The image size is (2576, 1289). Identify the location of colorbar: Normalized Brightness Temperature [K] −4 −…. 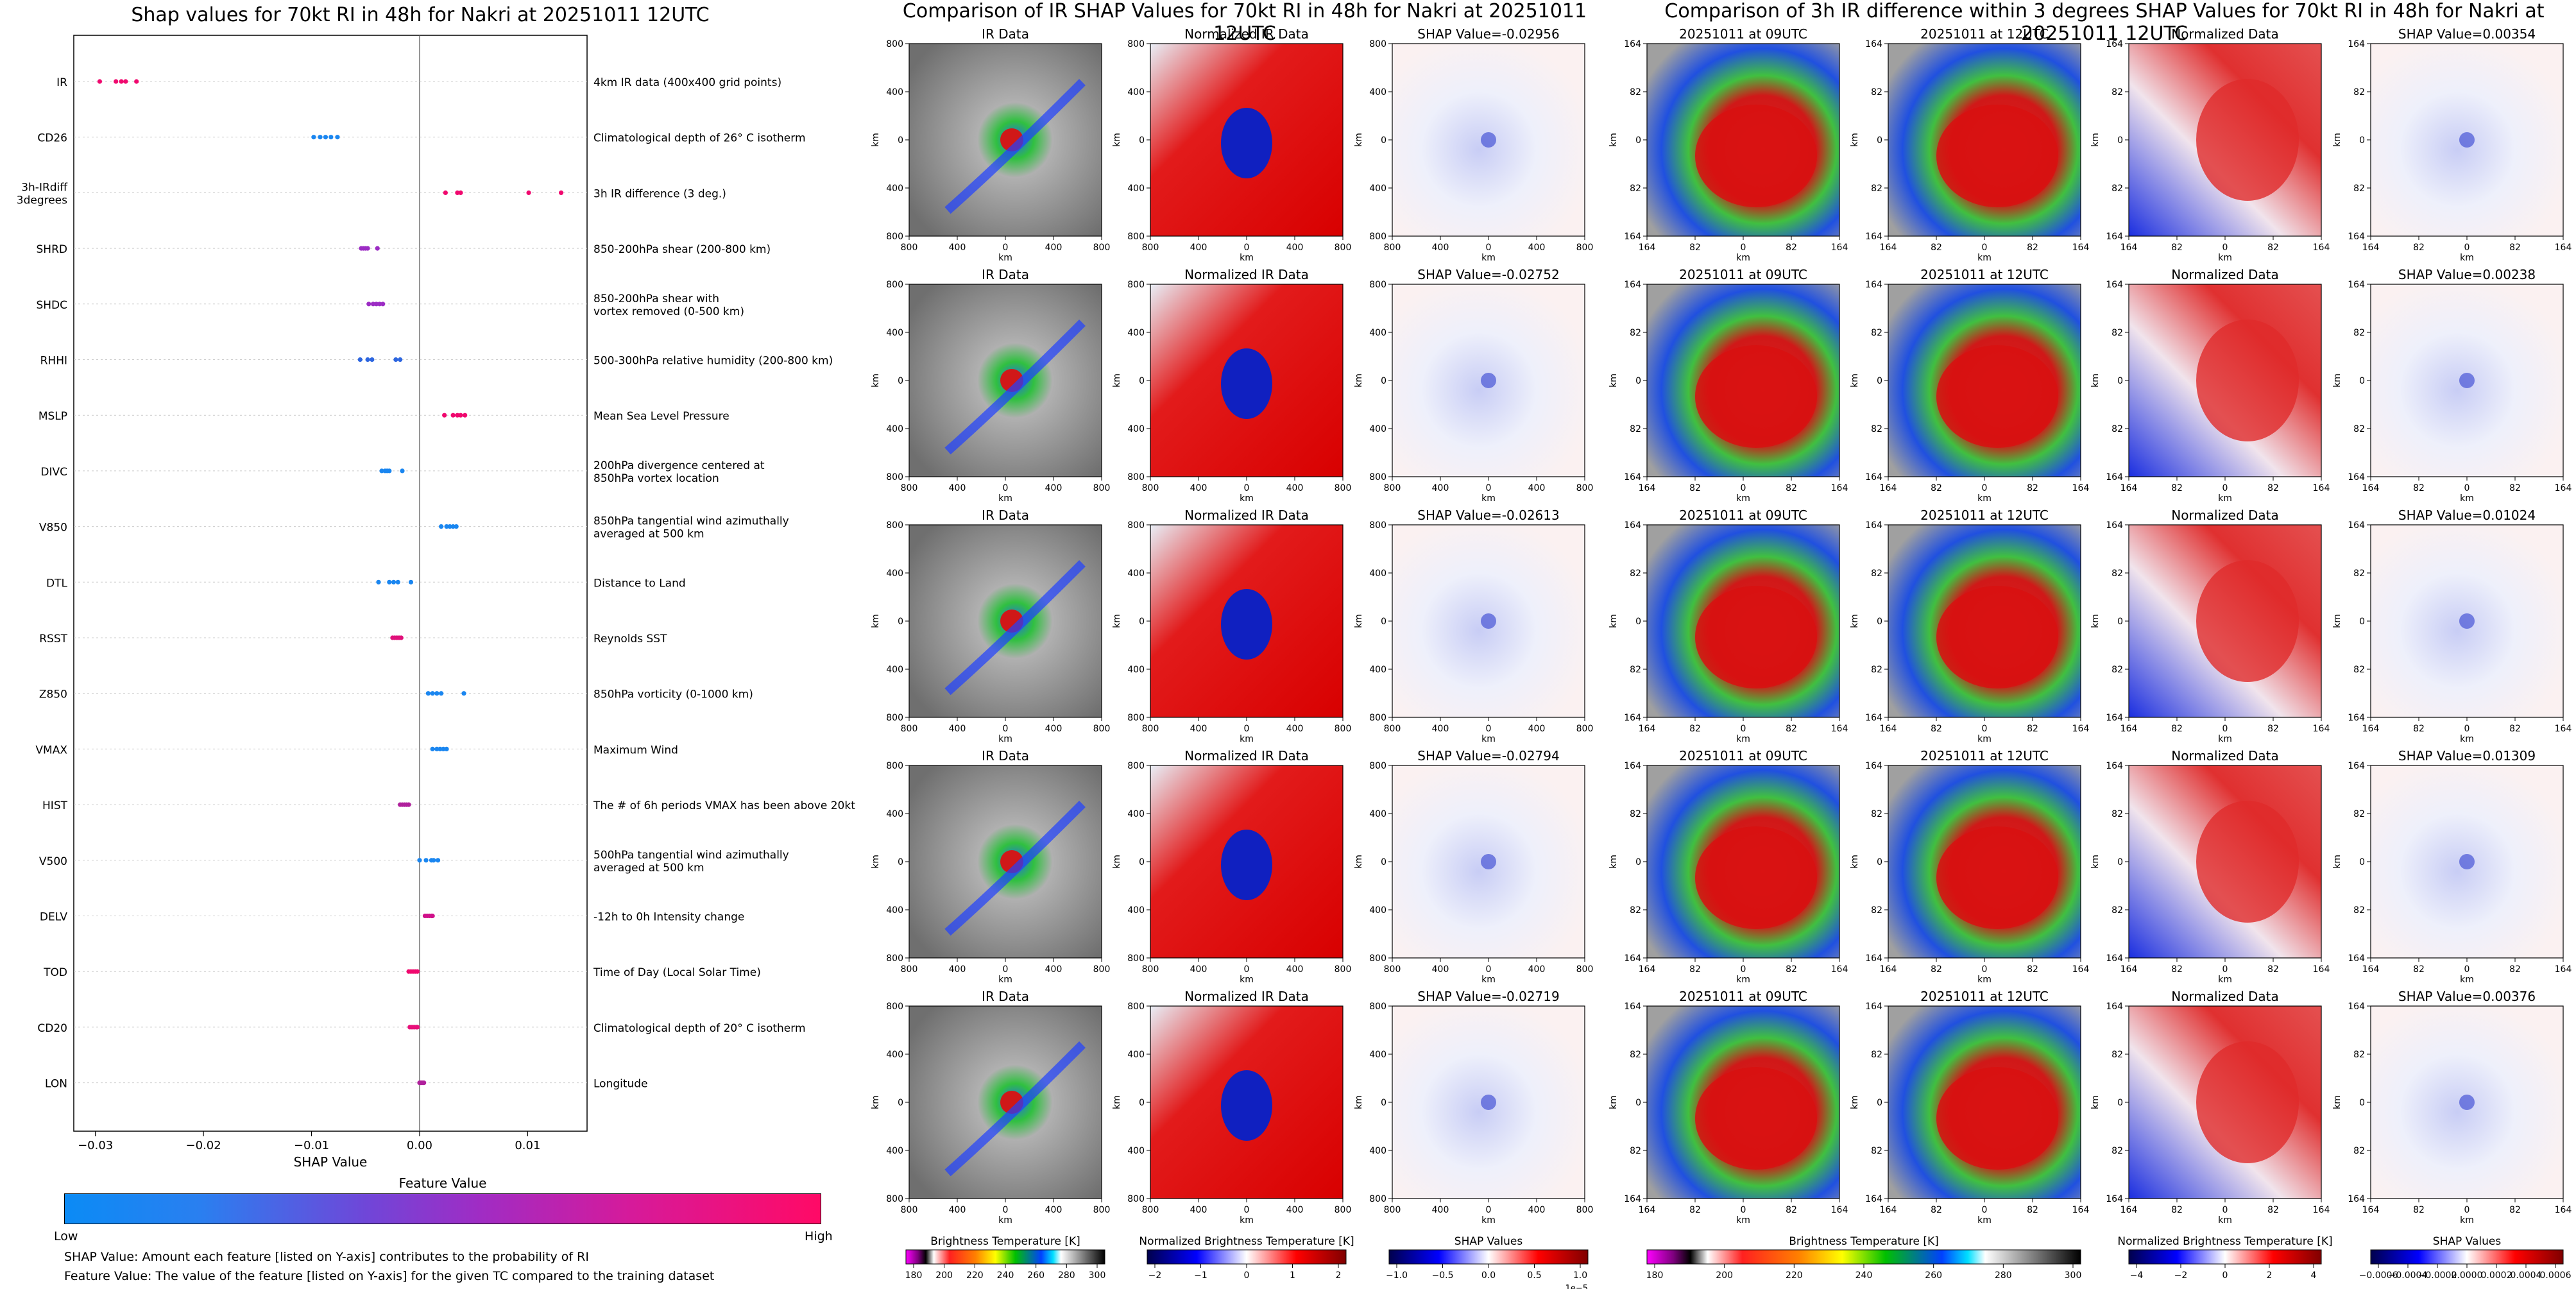
(2224, 1258).